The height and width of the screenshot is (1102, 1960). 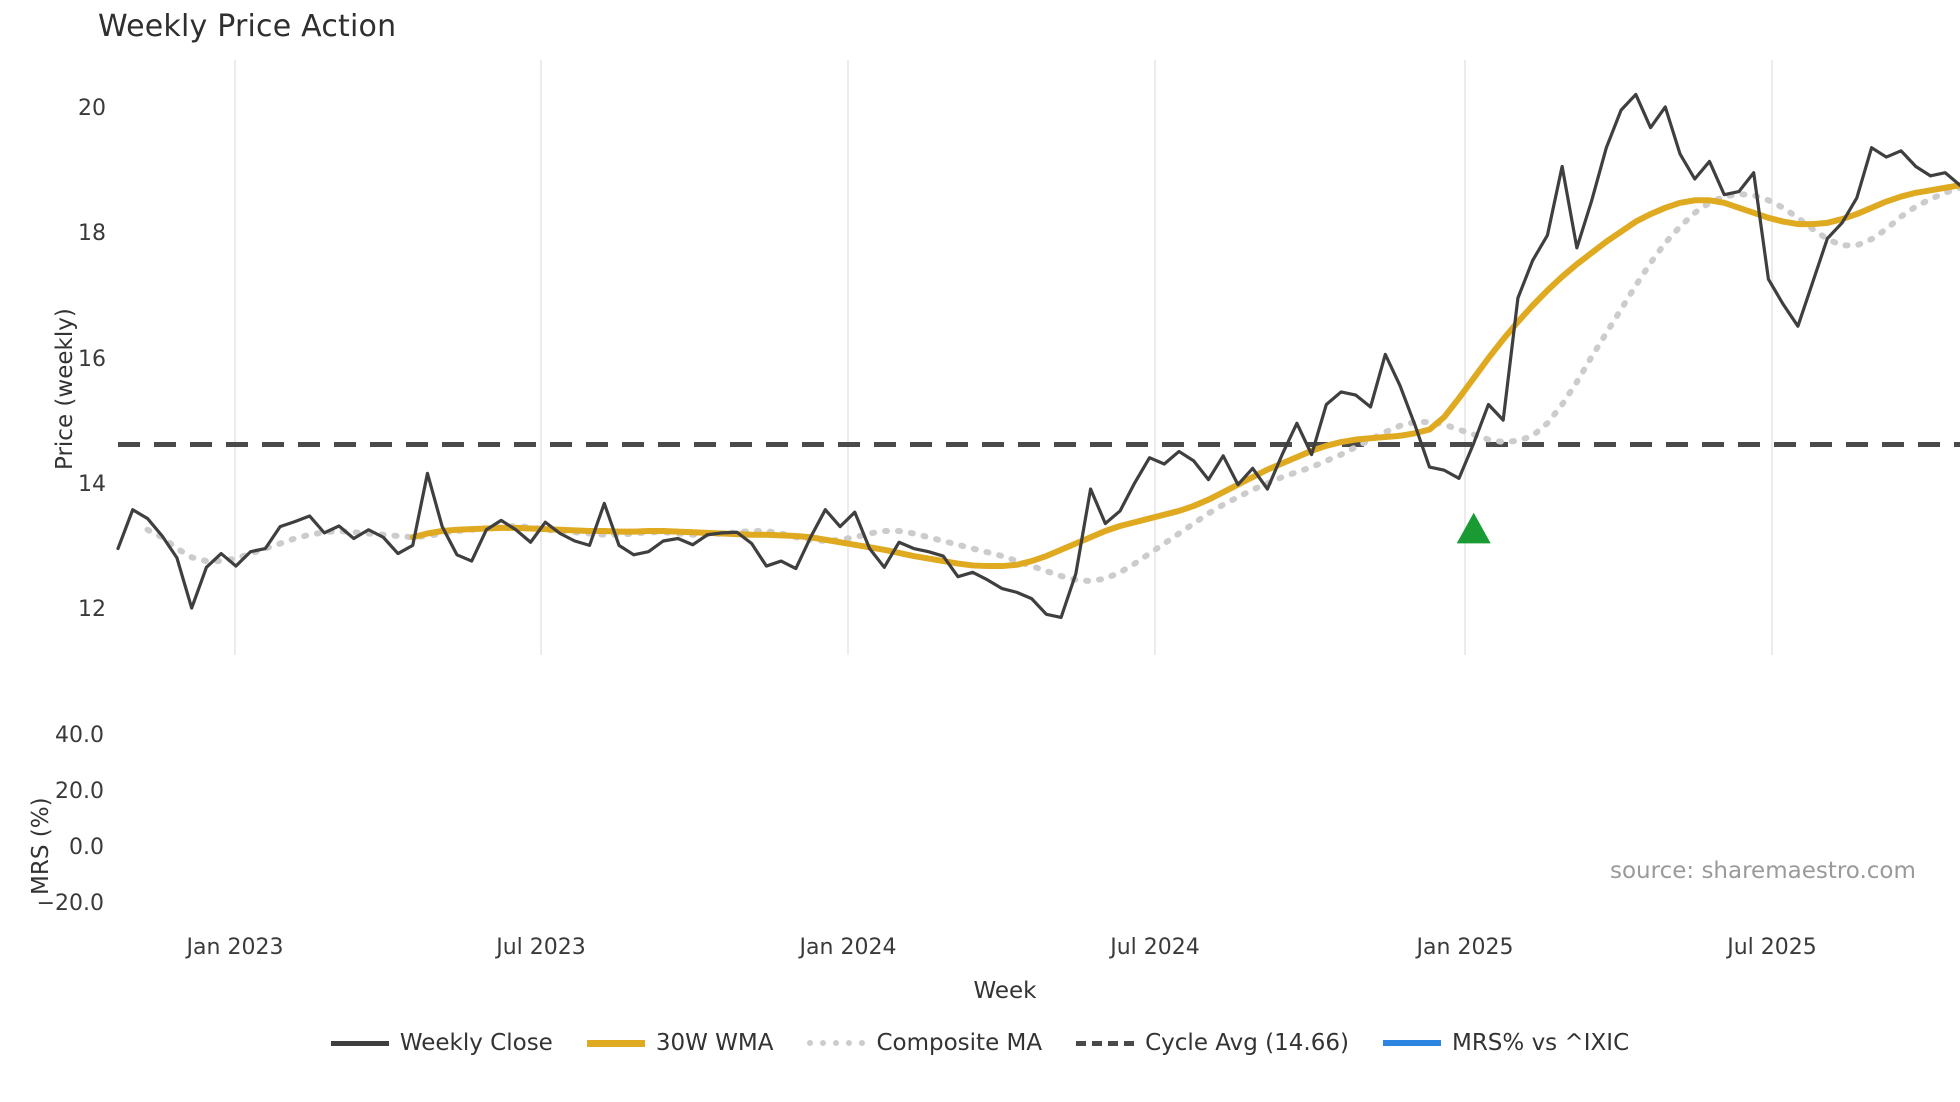 I want to click on x-axis-tick: Jan 2024, so click(x=848, y=947).